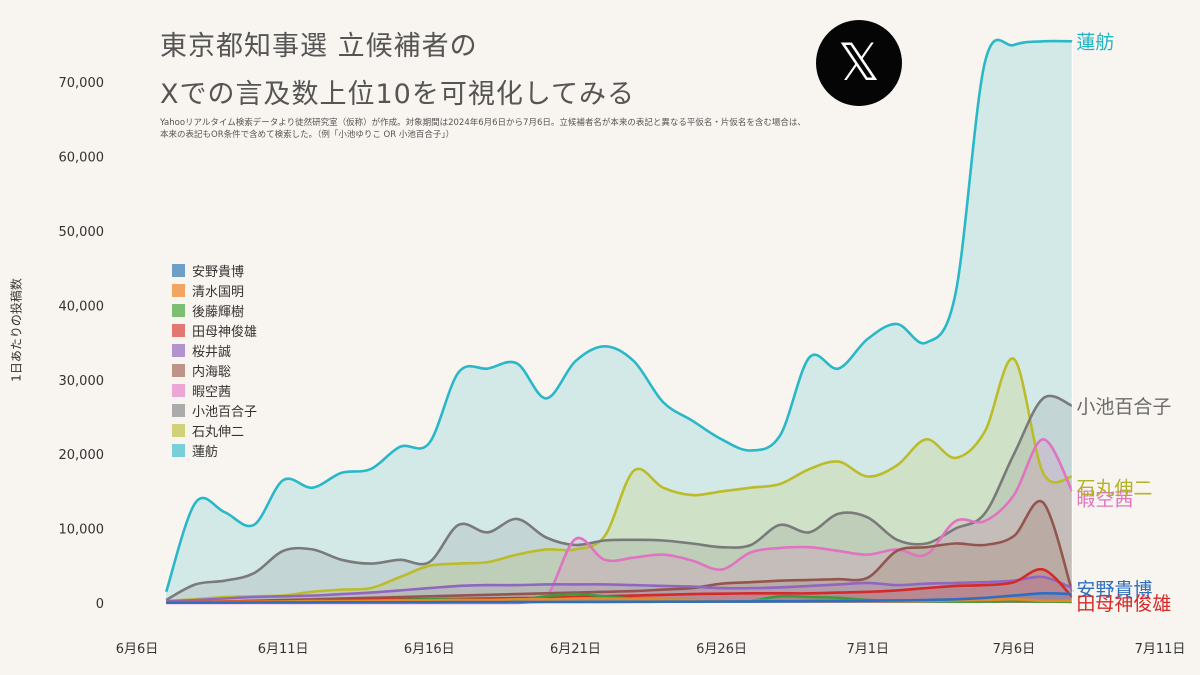 The image size is (1200, 675). Describe the element at coordinates (1104, 499) in the screenshot. I see `series-end-label: 暇空茜` at that location.